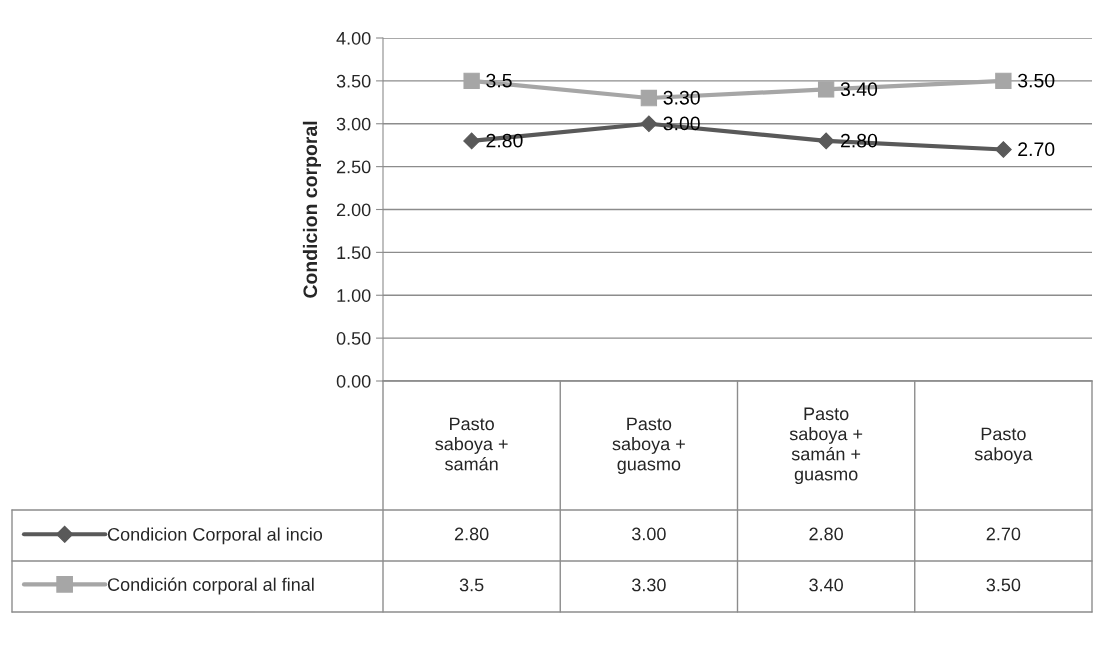 This screenshot has width=1109, height=656. What do you see at coordinates (353, 124) in the screenshot?
I see `y-tick-label: 3.00` at bounding box center [353, 124].